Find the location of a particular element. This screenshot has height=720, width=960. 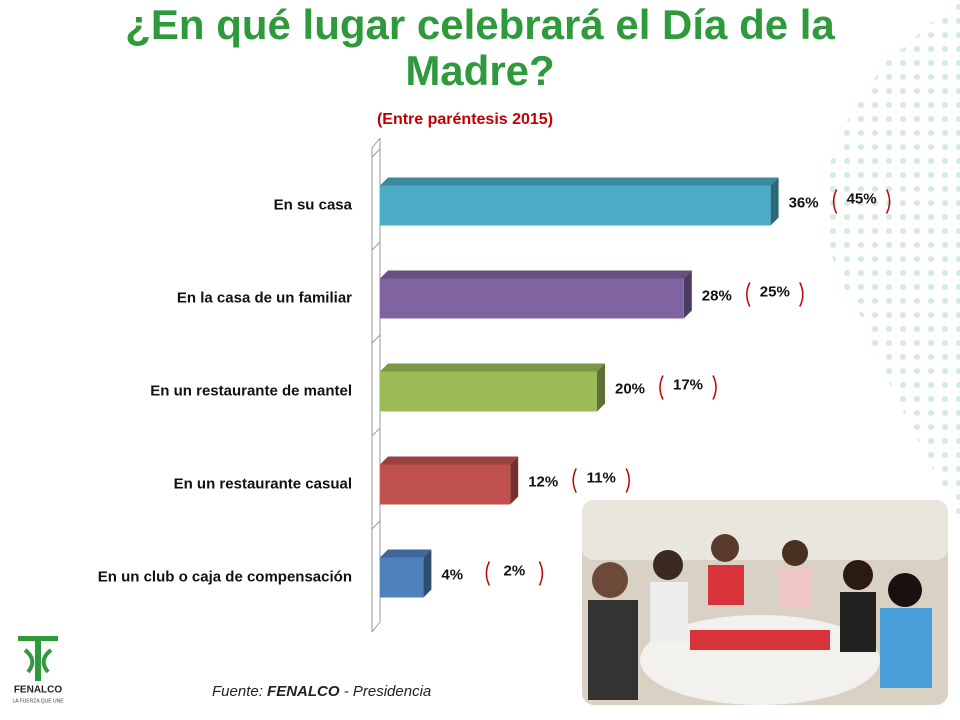

previous-value: 25% is located at coordinates (775, 294).